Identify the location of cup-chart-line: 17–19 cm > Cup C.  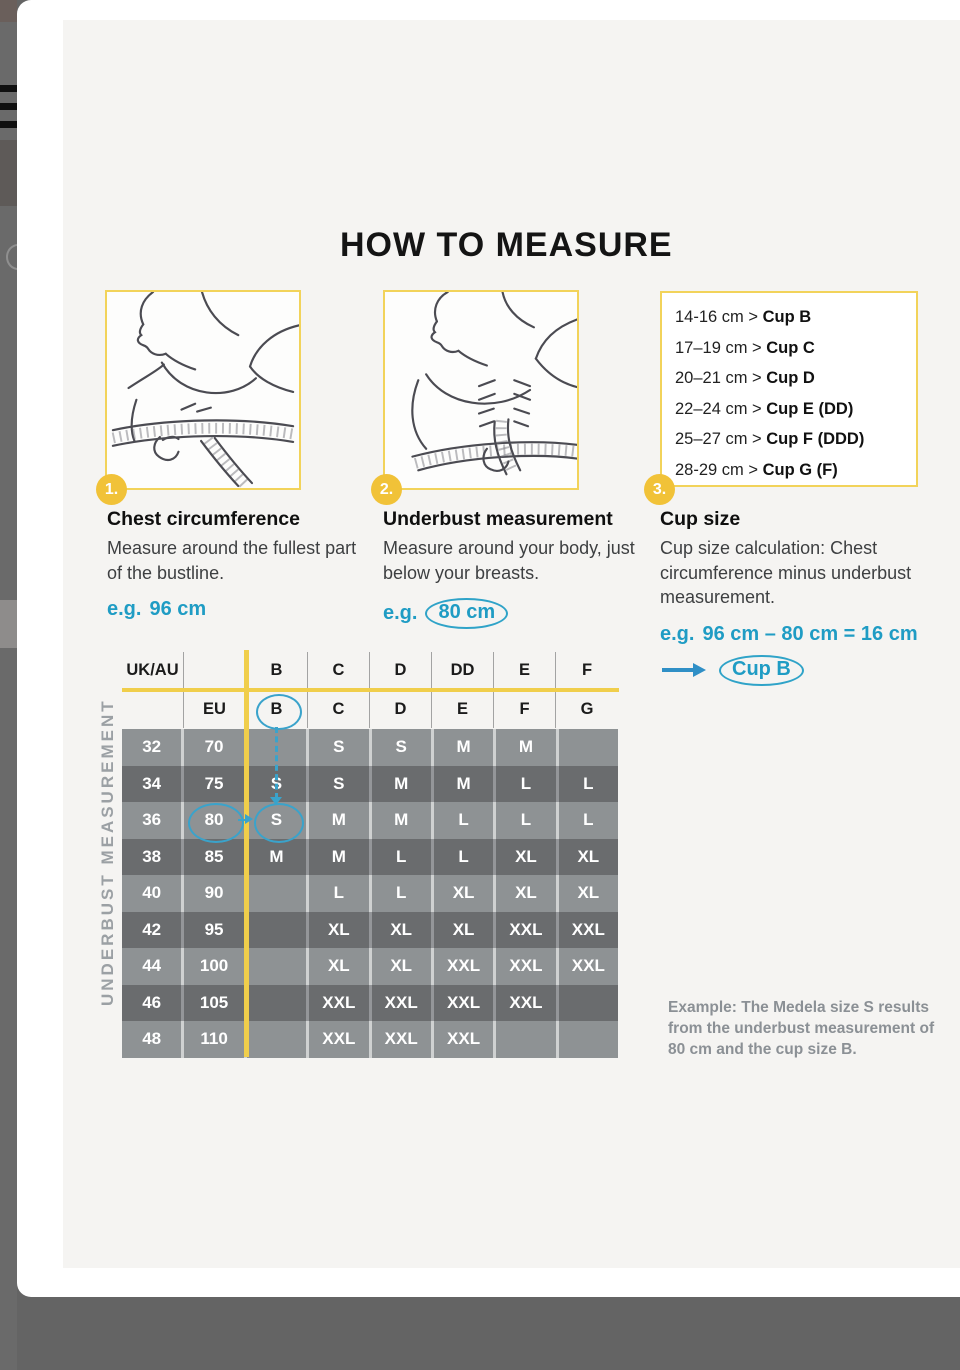
(795, 348).